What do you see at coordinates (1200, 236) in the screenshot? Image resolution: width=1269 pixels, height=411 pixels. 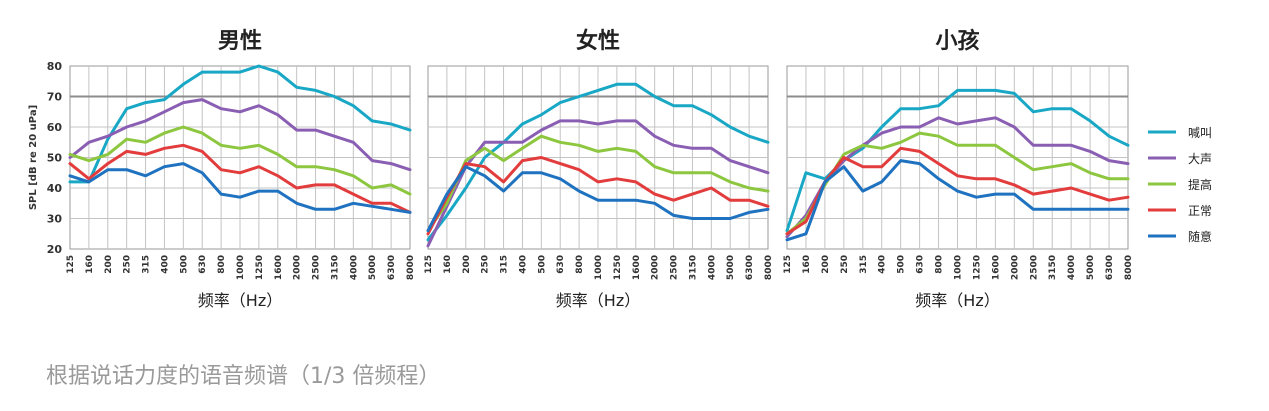 I see `legend-label: 随意` at bounding box center [1200, 236].